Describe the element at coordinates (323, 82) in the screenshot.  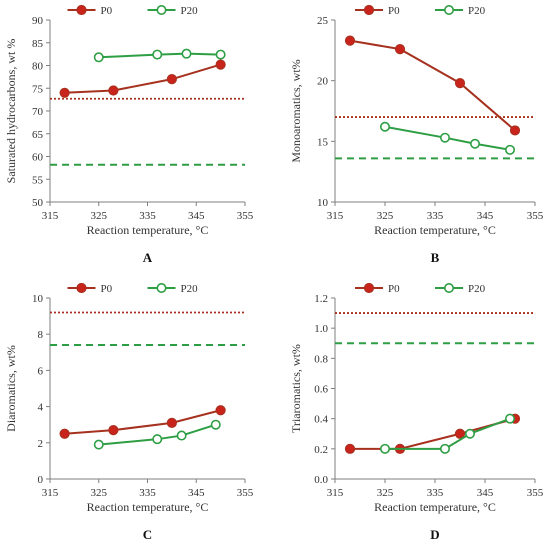
I see `y-tick-label: 20` at that location.